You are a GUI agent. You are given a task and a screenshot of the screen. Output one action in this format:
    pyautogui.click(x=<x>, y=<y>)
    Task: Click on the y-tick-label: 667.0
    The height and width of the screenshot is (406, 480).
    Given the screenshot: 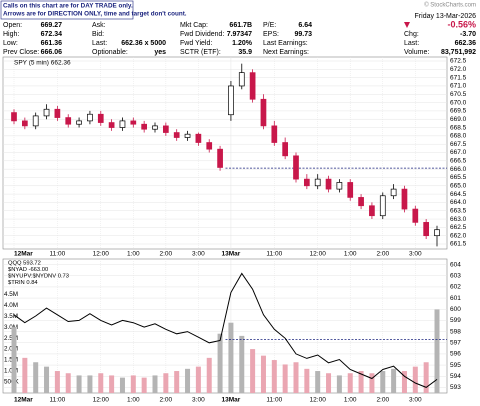 What is the action you would take?
    pyautogui.click(x=458, y=152)
    